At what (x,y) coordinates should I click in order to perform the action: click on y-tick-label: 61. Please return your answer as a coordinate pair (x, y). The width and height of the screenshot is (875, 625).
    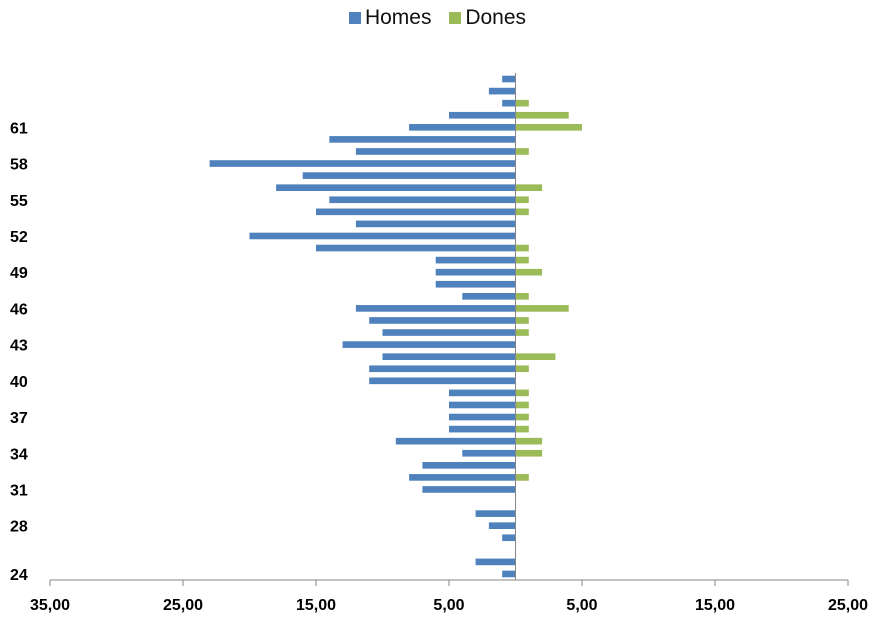
    Looking at the image, I should click on (19, 128).